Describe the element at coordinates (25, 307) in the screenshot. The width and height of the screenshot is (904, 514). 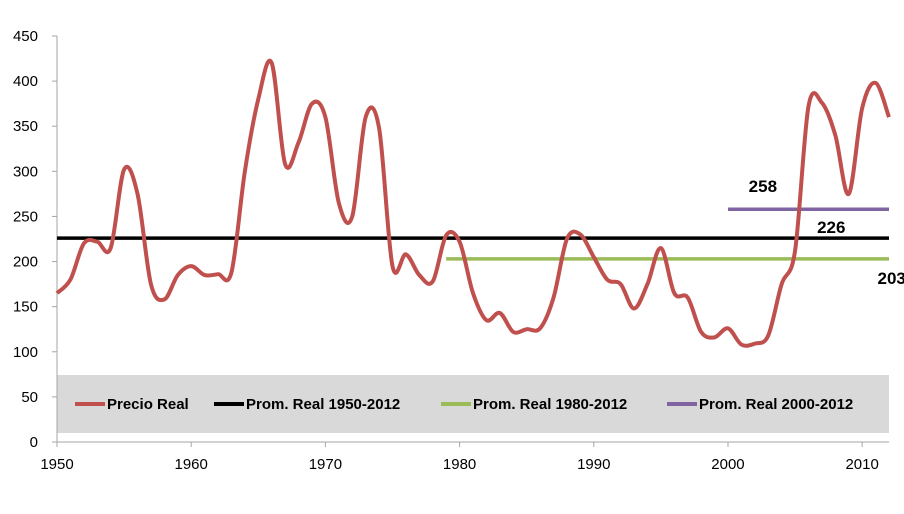
I see `y-tick-label: 150` at that location.